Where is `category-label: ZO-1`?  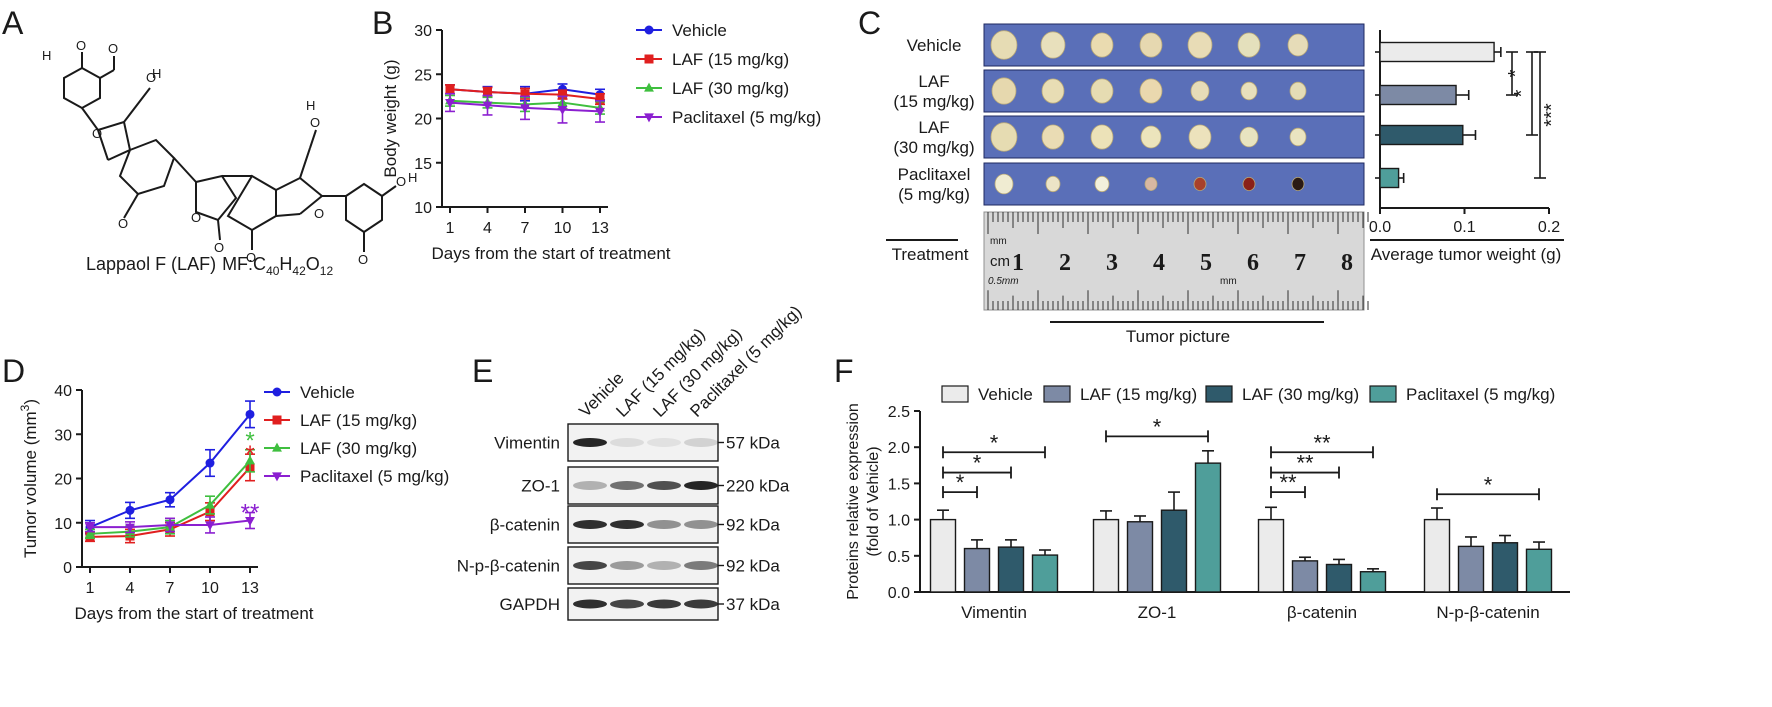 category-label: ZO-1 is located at coordinates (1157, 612).